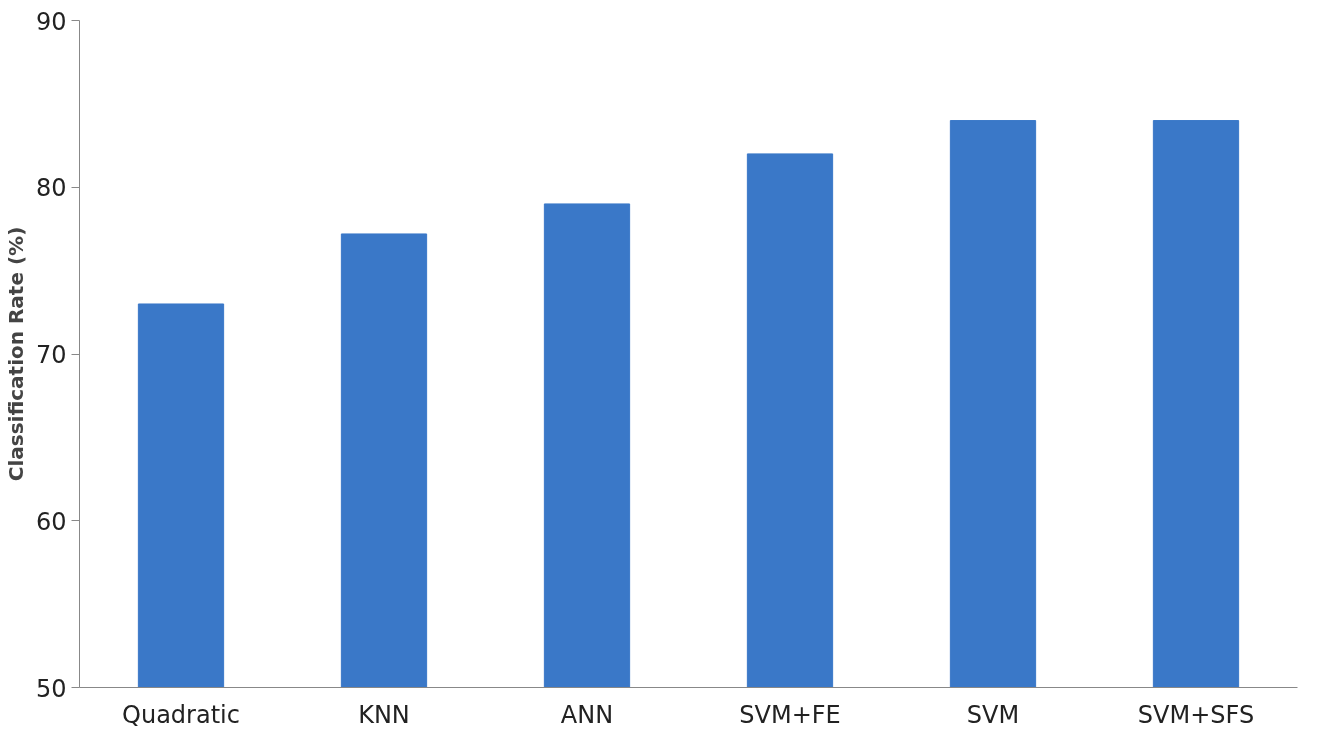 This screenshot has width=1317, height=731. Describe the element at coordinates (51, 521) in the screenshot. I see `y-tick-label: 60` at that location.